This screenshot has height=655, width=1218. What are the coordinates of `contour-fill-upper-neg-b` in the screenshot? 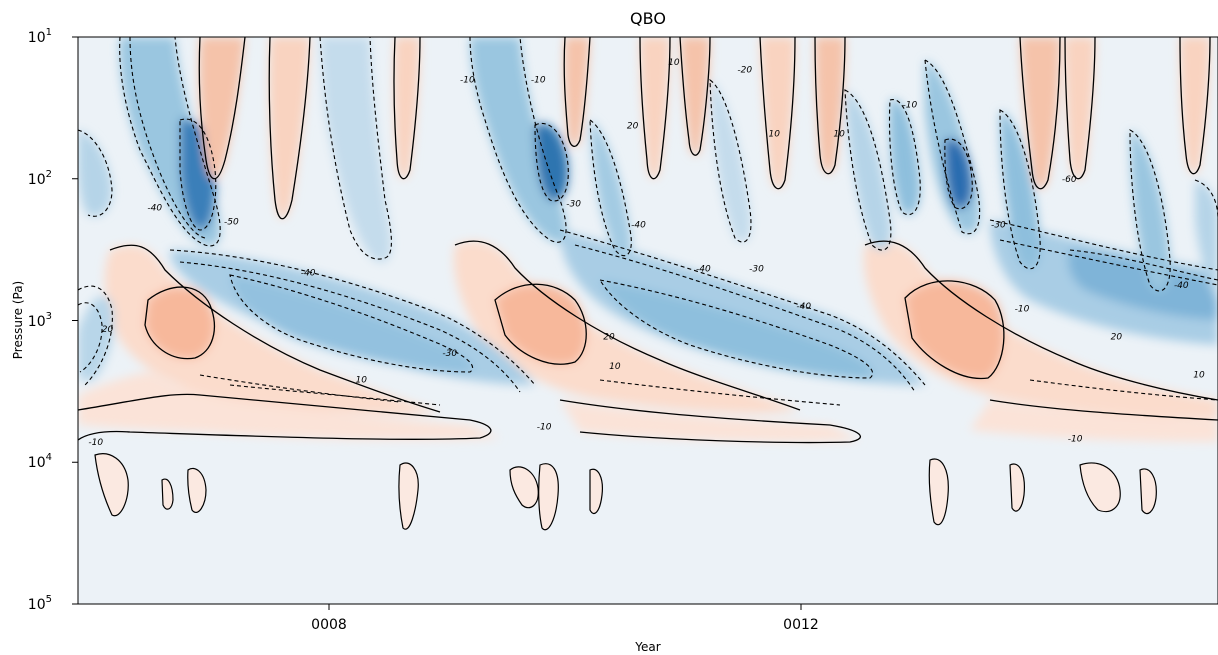 It's located at (95, 173).